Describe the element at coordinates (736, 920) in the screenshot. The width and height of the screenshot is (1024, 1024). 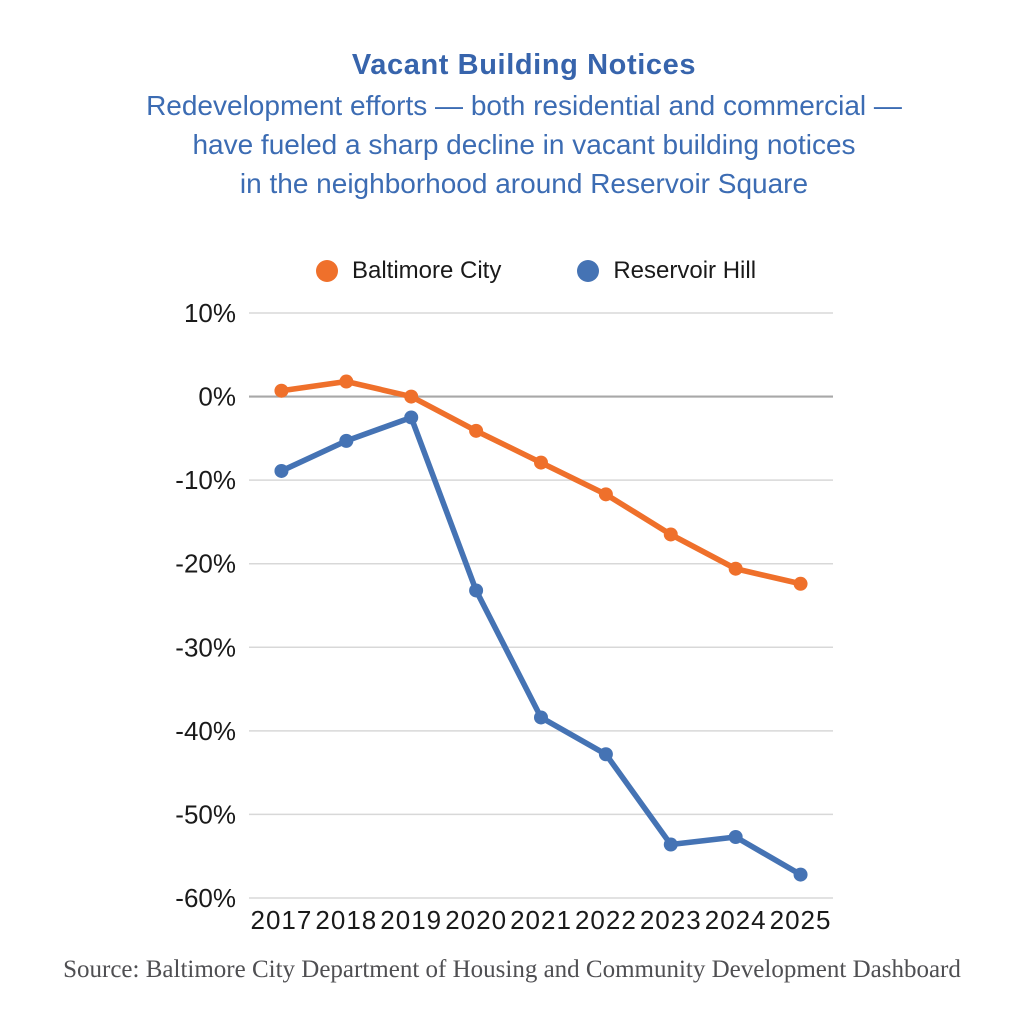
I see `x-tick-label: 2024` at that location.